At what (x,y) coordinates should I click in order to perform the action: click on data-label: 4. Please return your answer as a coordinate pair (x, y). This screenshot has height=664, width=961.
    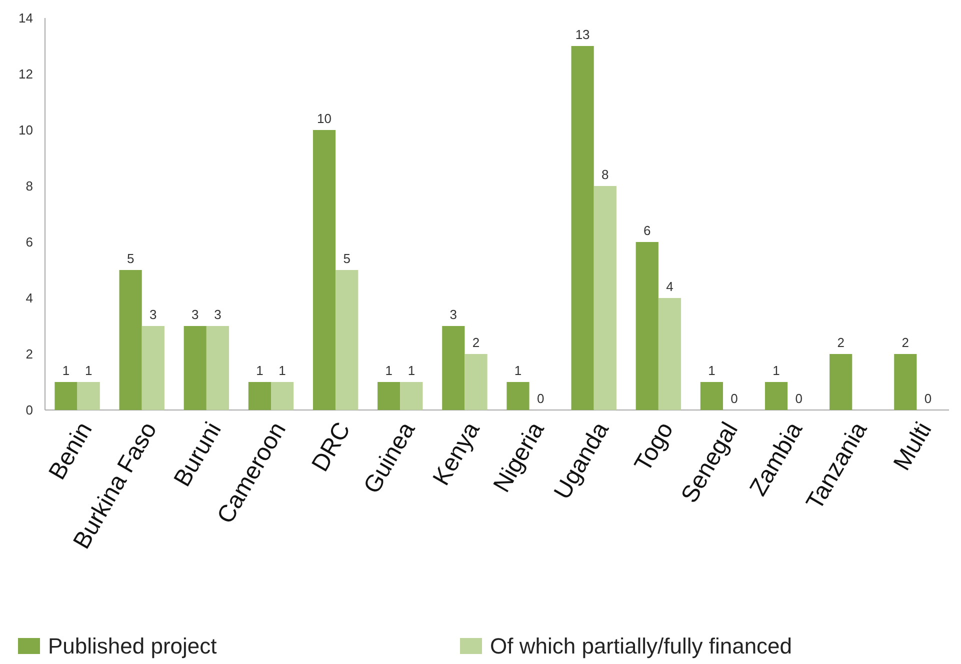
    Looking at the image, I should click on (670, 286).